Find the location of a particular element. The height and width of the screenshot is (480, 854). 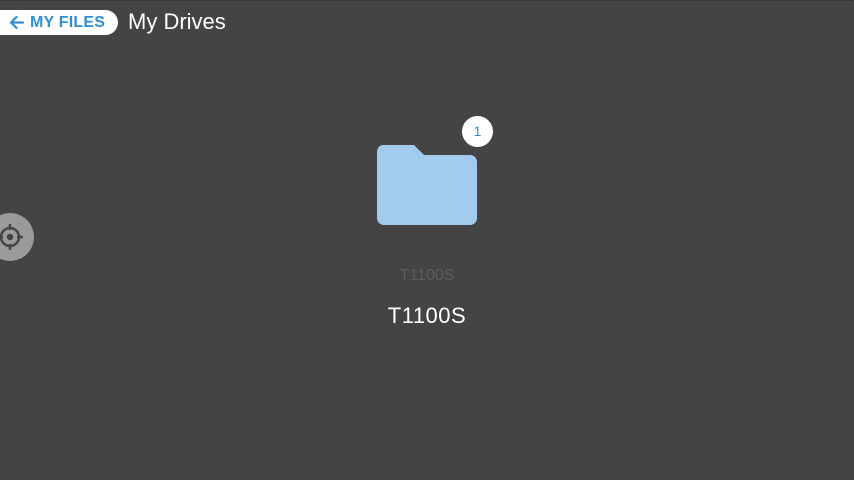

back-button-label: MY FILES is located at coordinates (68, 22).